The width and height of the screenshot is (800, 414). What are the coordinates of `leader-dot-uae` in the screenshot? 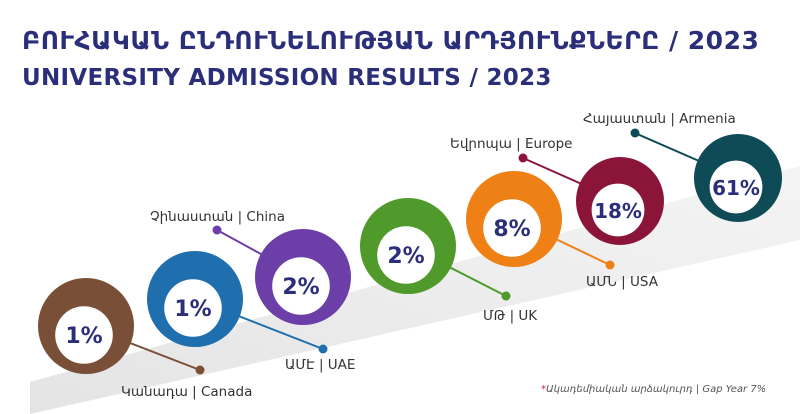 It's located at (323, 349).